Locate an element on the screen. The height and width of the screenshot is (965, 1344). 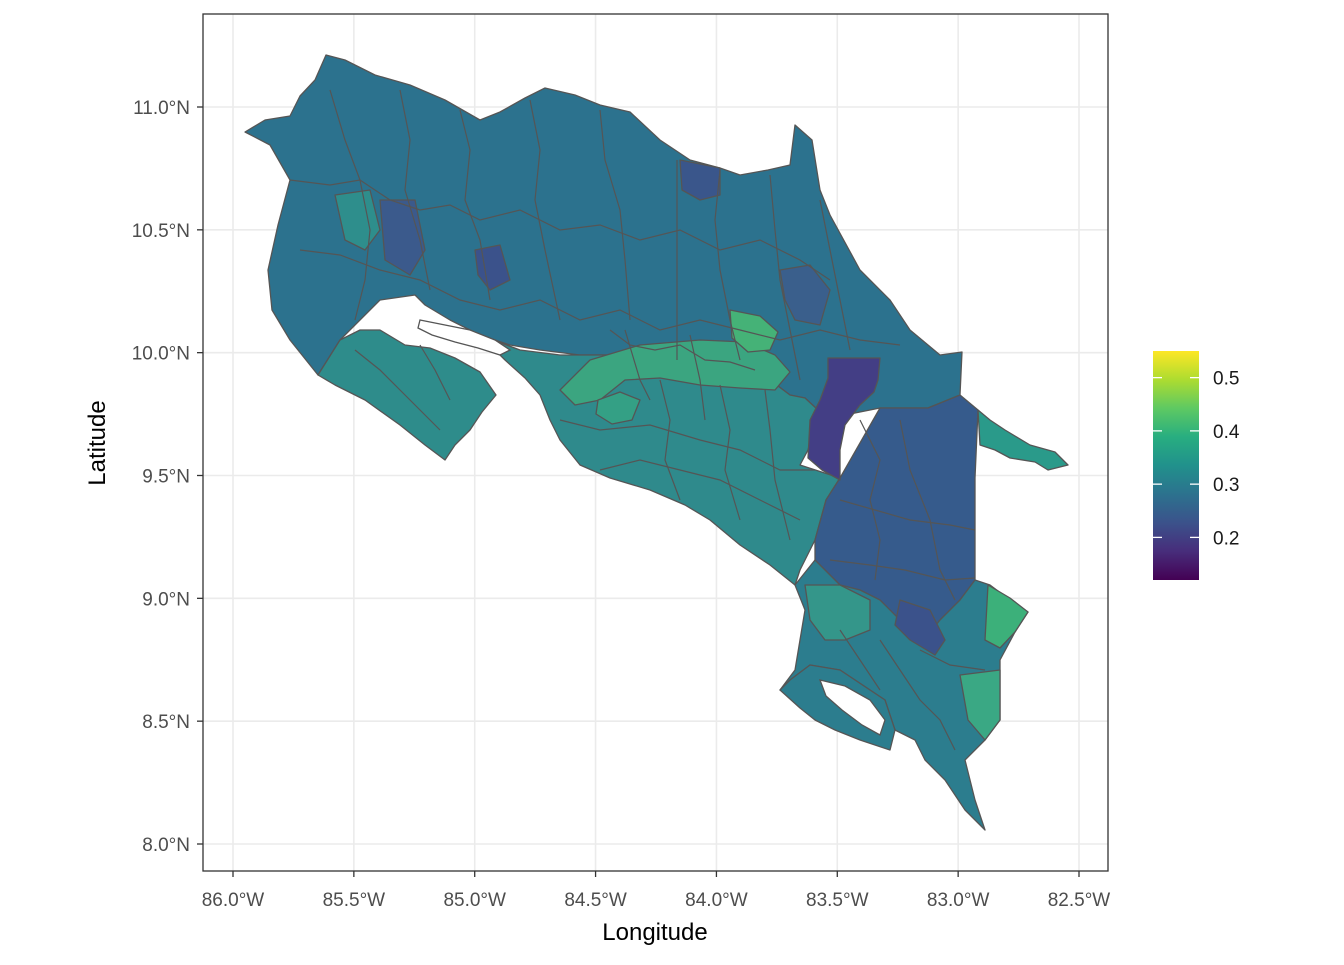
region-southeast-lower is located at coordinates (980, 705).